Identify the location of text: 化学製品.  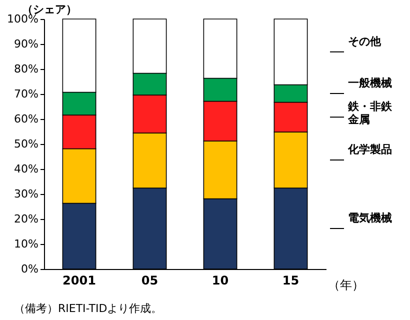
(369, 149).